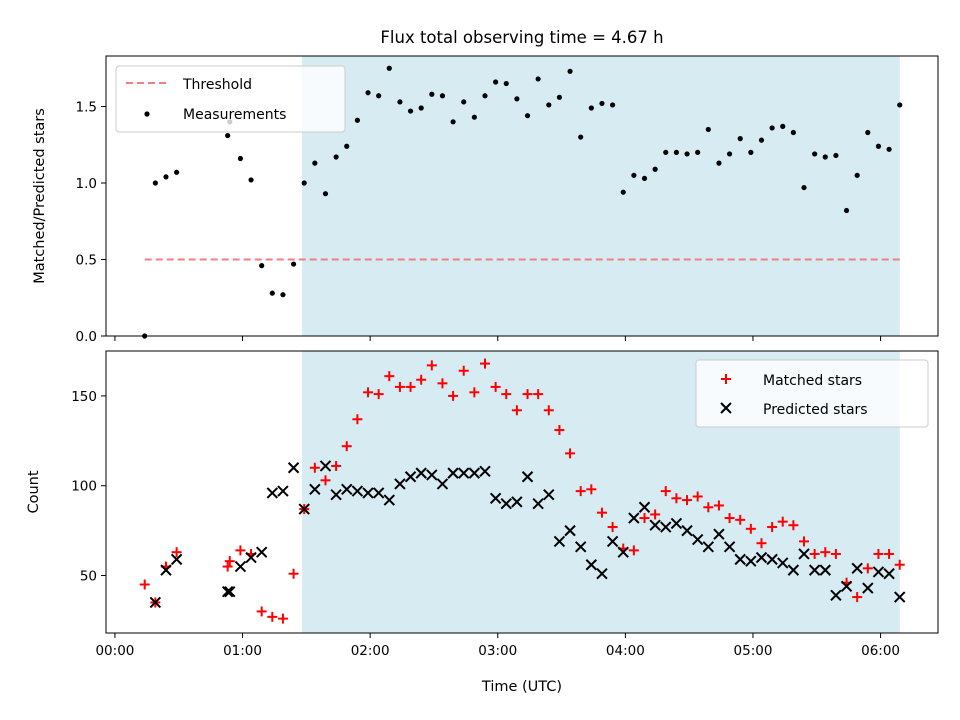  What do you see at coordinates (497, 651) in the screenshot?
I see `x-tick-label: 03:00` at bounding box center [497, 651].